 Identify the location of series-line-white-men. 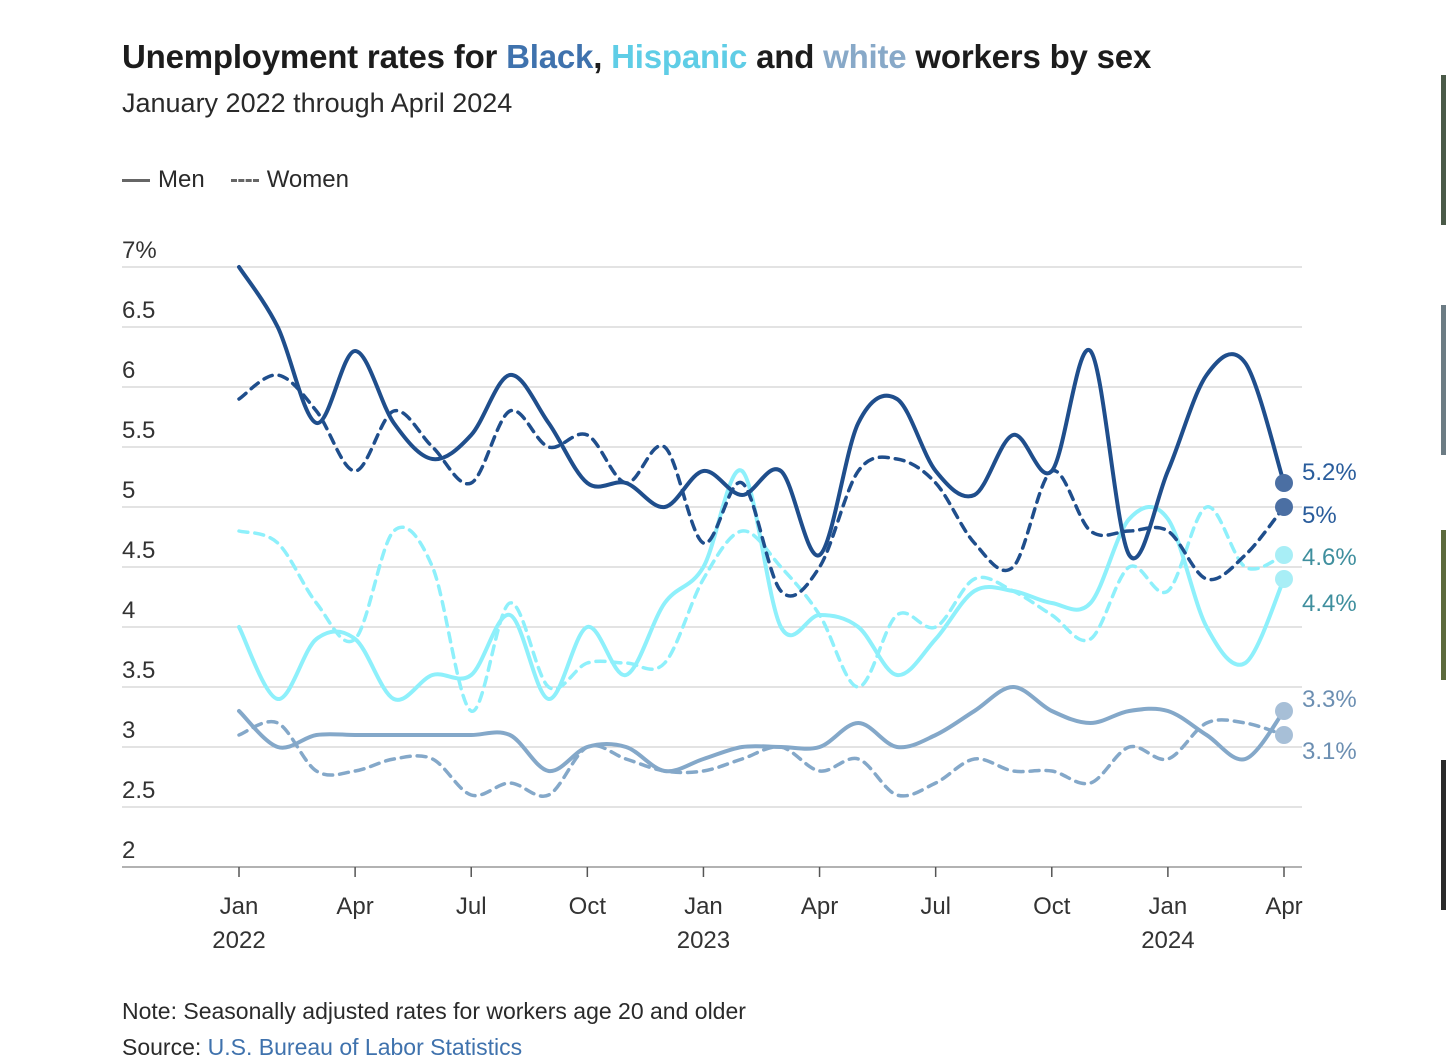
(761, 729).